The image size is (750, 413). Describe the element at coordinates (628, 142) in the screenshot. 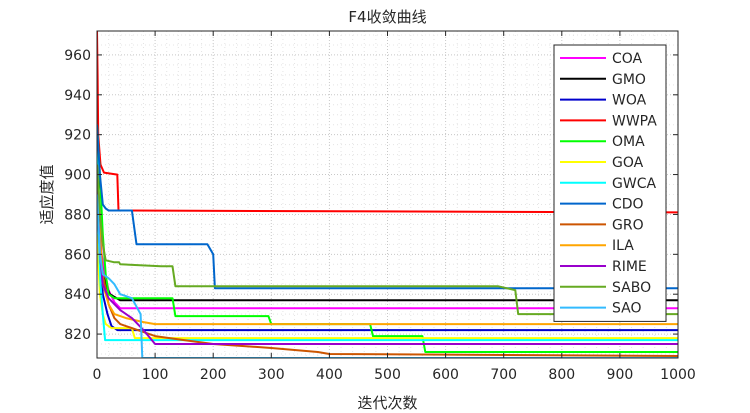

I see `legend-label-oma: OMA` at that location.